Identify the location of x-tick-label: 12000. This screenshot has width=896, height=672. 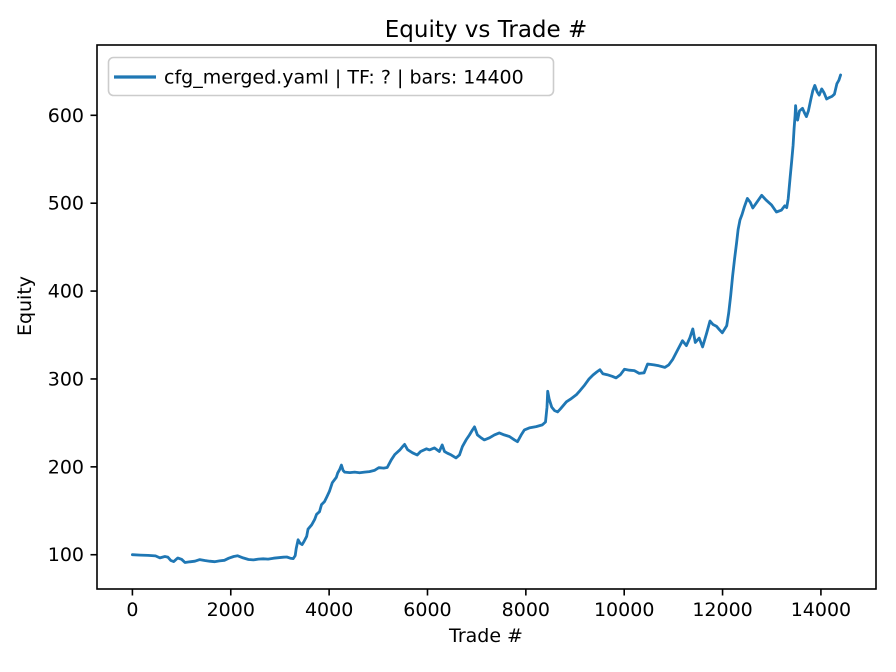
(722, 610).